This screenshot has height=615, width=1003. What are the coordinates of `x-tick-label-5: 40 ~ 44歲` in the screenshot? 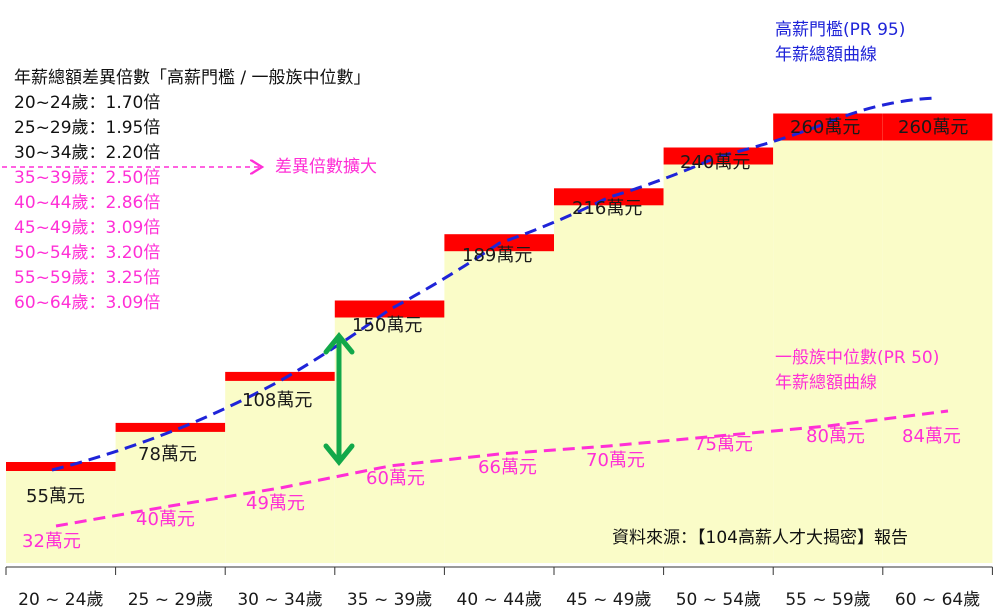 It's located at (499, 600).